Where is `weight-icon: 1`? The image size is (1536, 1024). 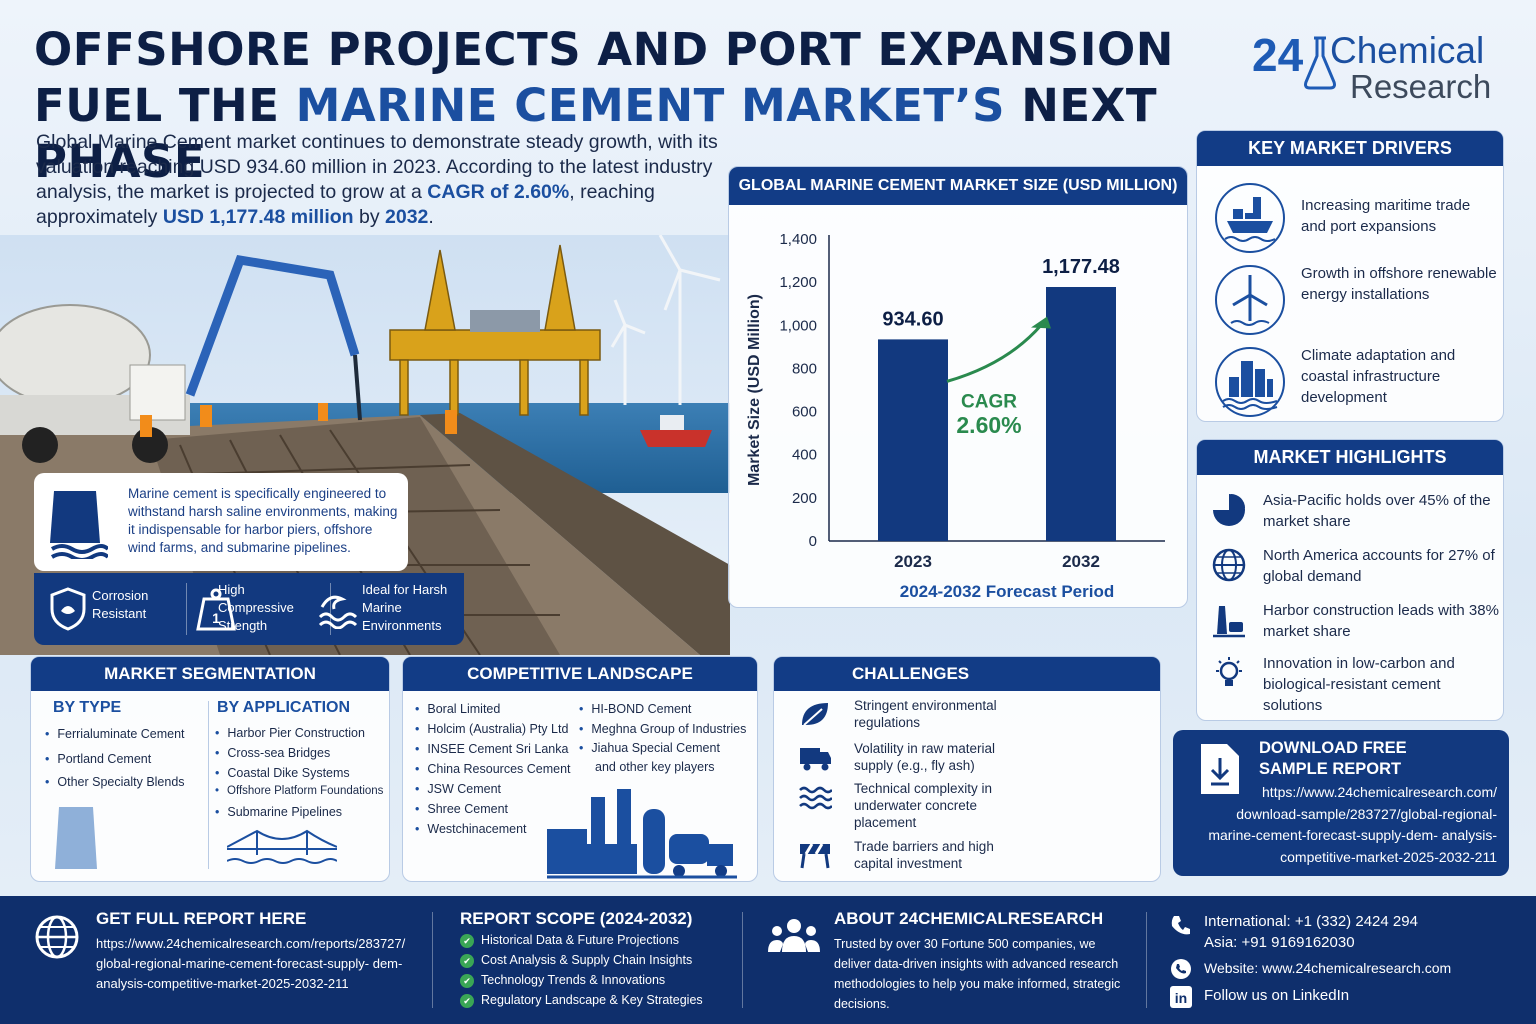
weight-icon: 1 is located at coordinates (216, 609).